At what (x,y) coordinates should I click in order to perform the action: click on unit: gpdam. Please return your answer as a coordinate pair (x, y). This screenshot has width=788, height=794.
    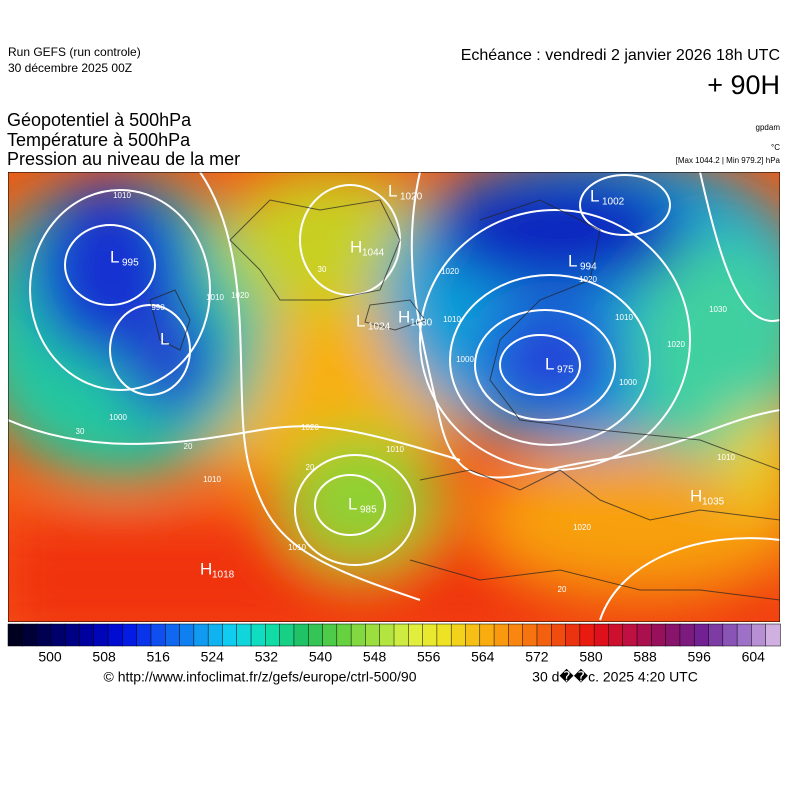
    Looking at the image, I should click on (768, 127).